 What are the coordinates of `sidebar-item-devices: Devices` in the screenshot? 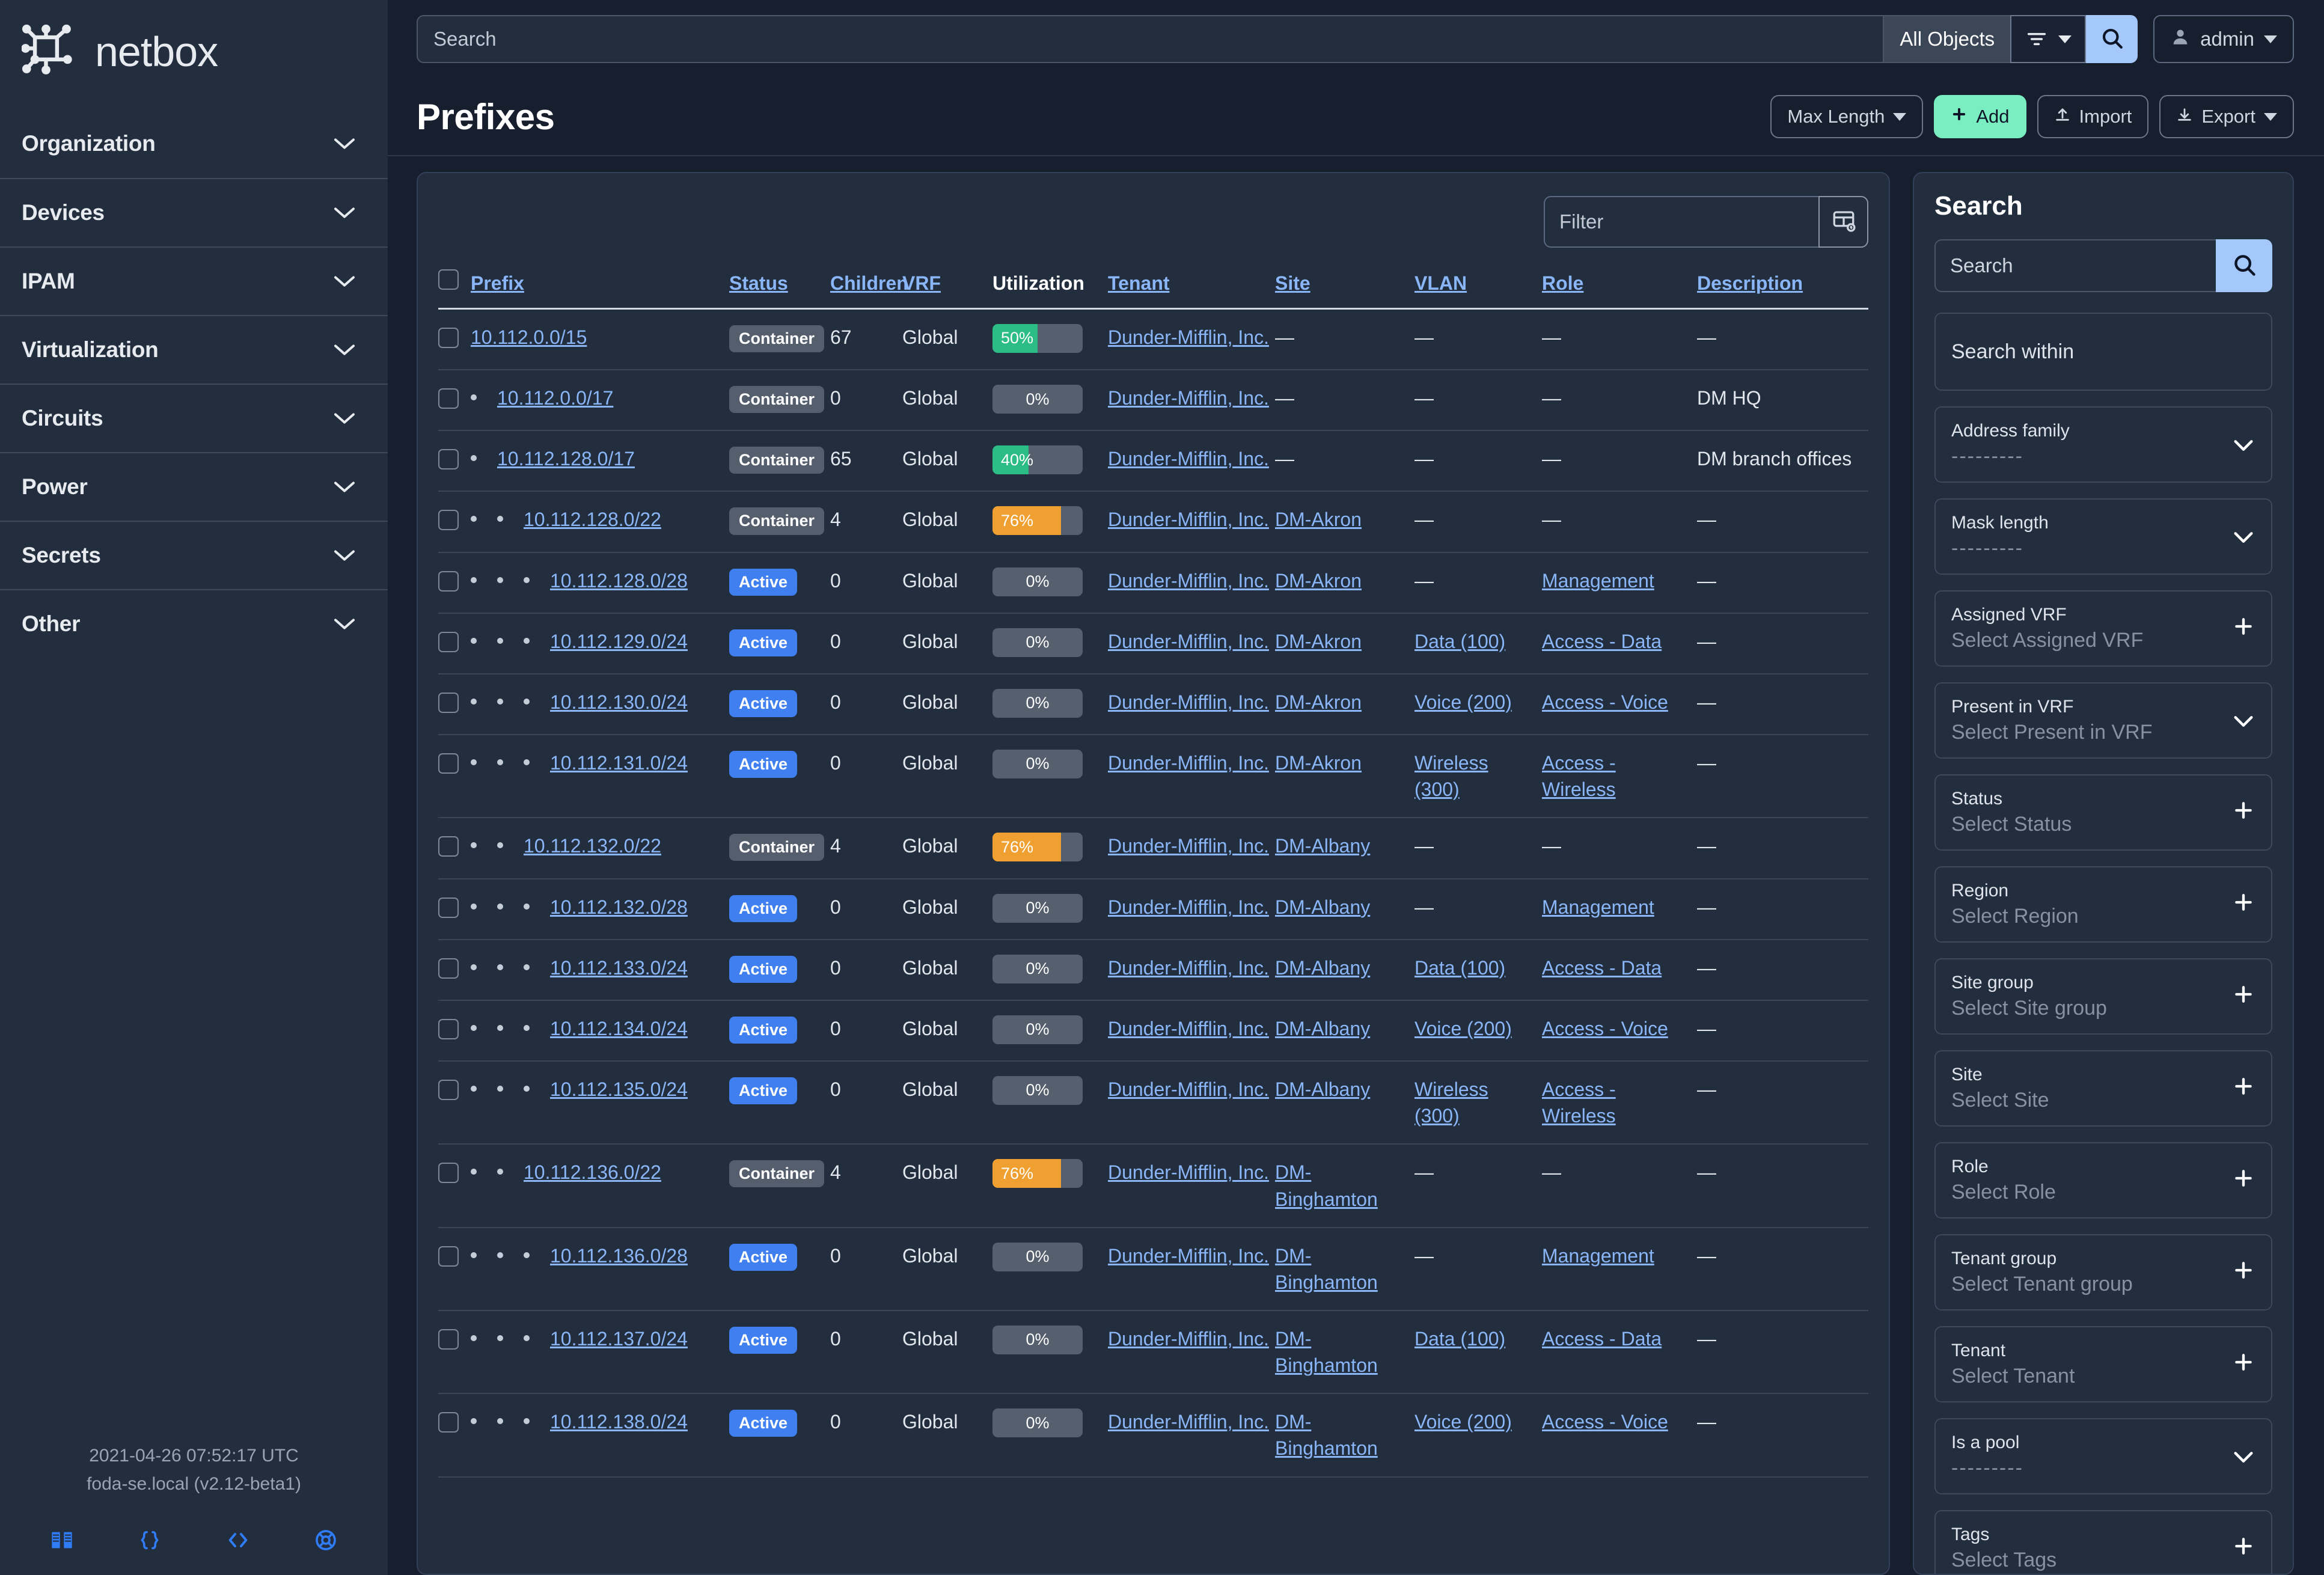 It's located at (194, 212).